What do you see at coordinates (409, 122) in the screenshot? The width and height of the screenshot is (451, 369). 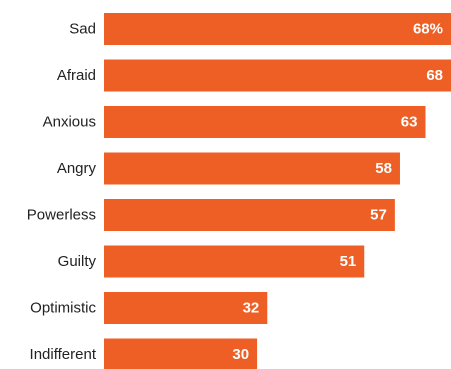 I see `value-label: 63` at bounding box center [409, 122].